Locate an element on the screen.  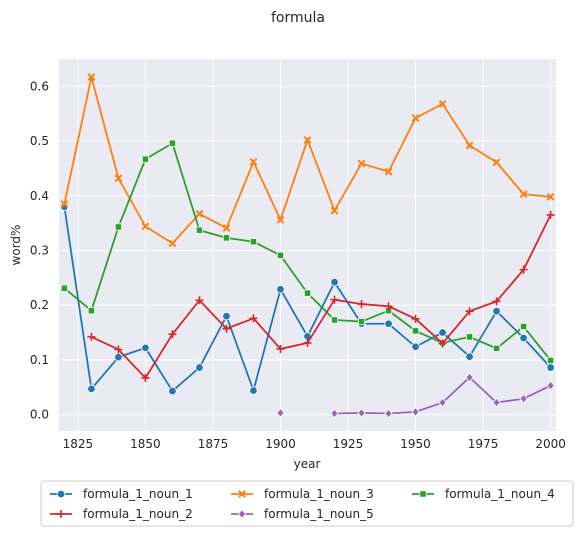
chart-title: formula is located at coordinates (298, 18).